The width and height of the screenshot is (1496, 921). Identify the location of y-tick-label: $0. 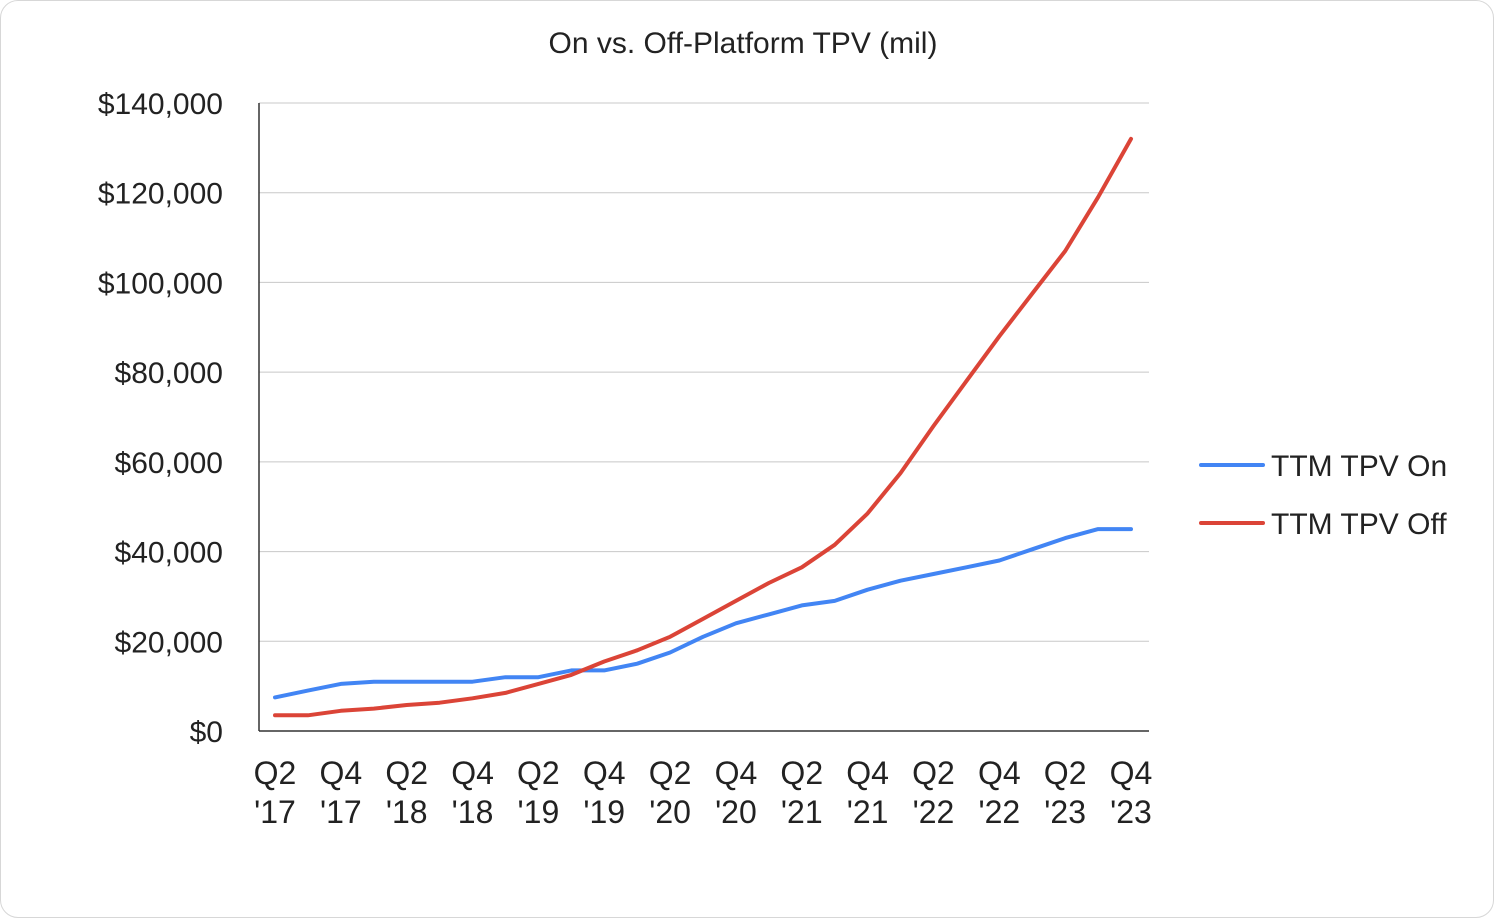
(206, 732).